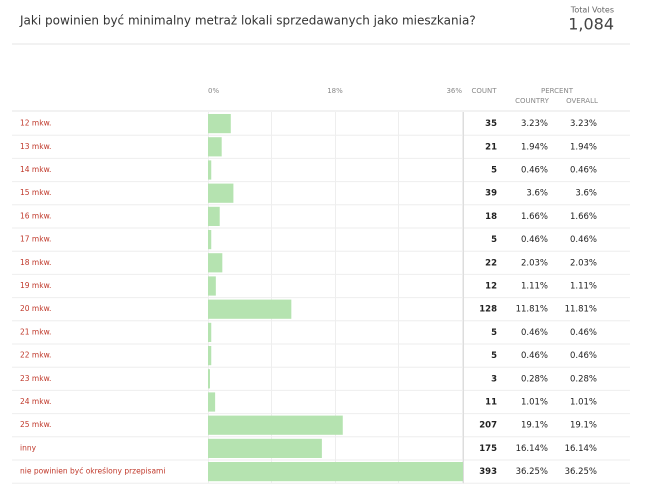  I want to click on option-label: 19 mkw., so click(35, 285).